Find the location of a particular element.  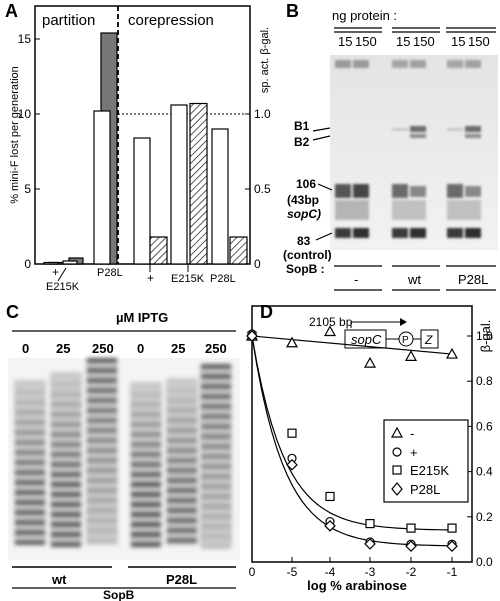

construct-length: 2105 bp is located at coordinates (331, 322).